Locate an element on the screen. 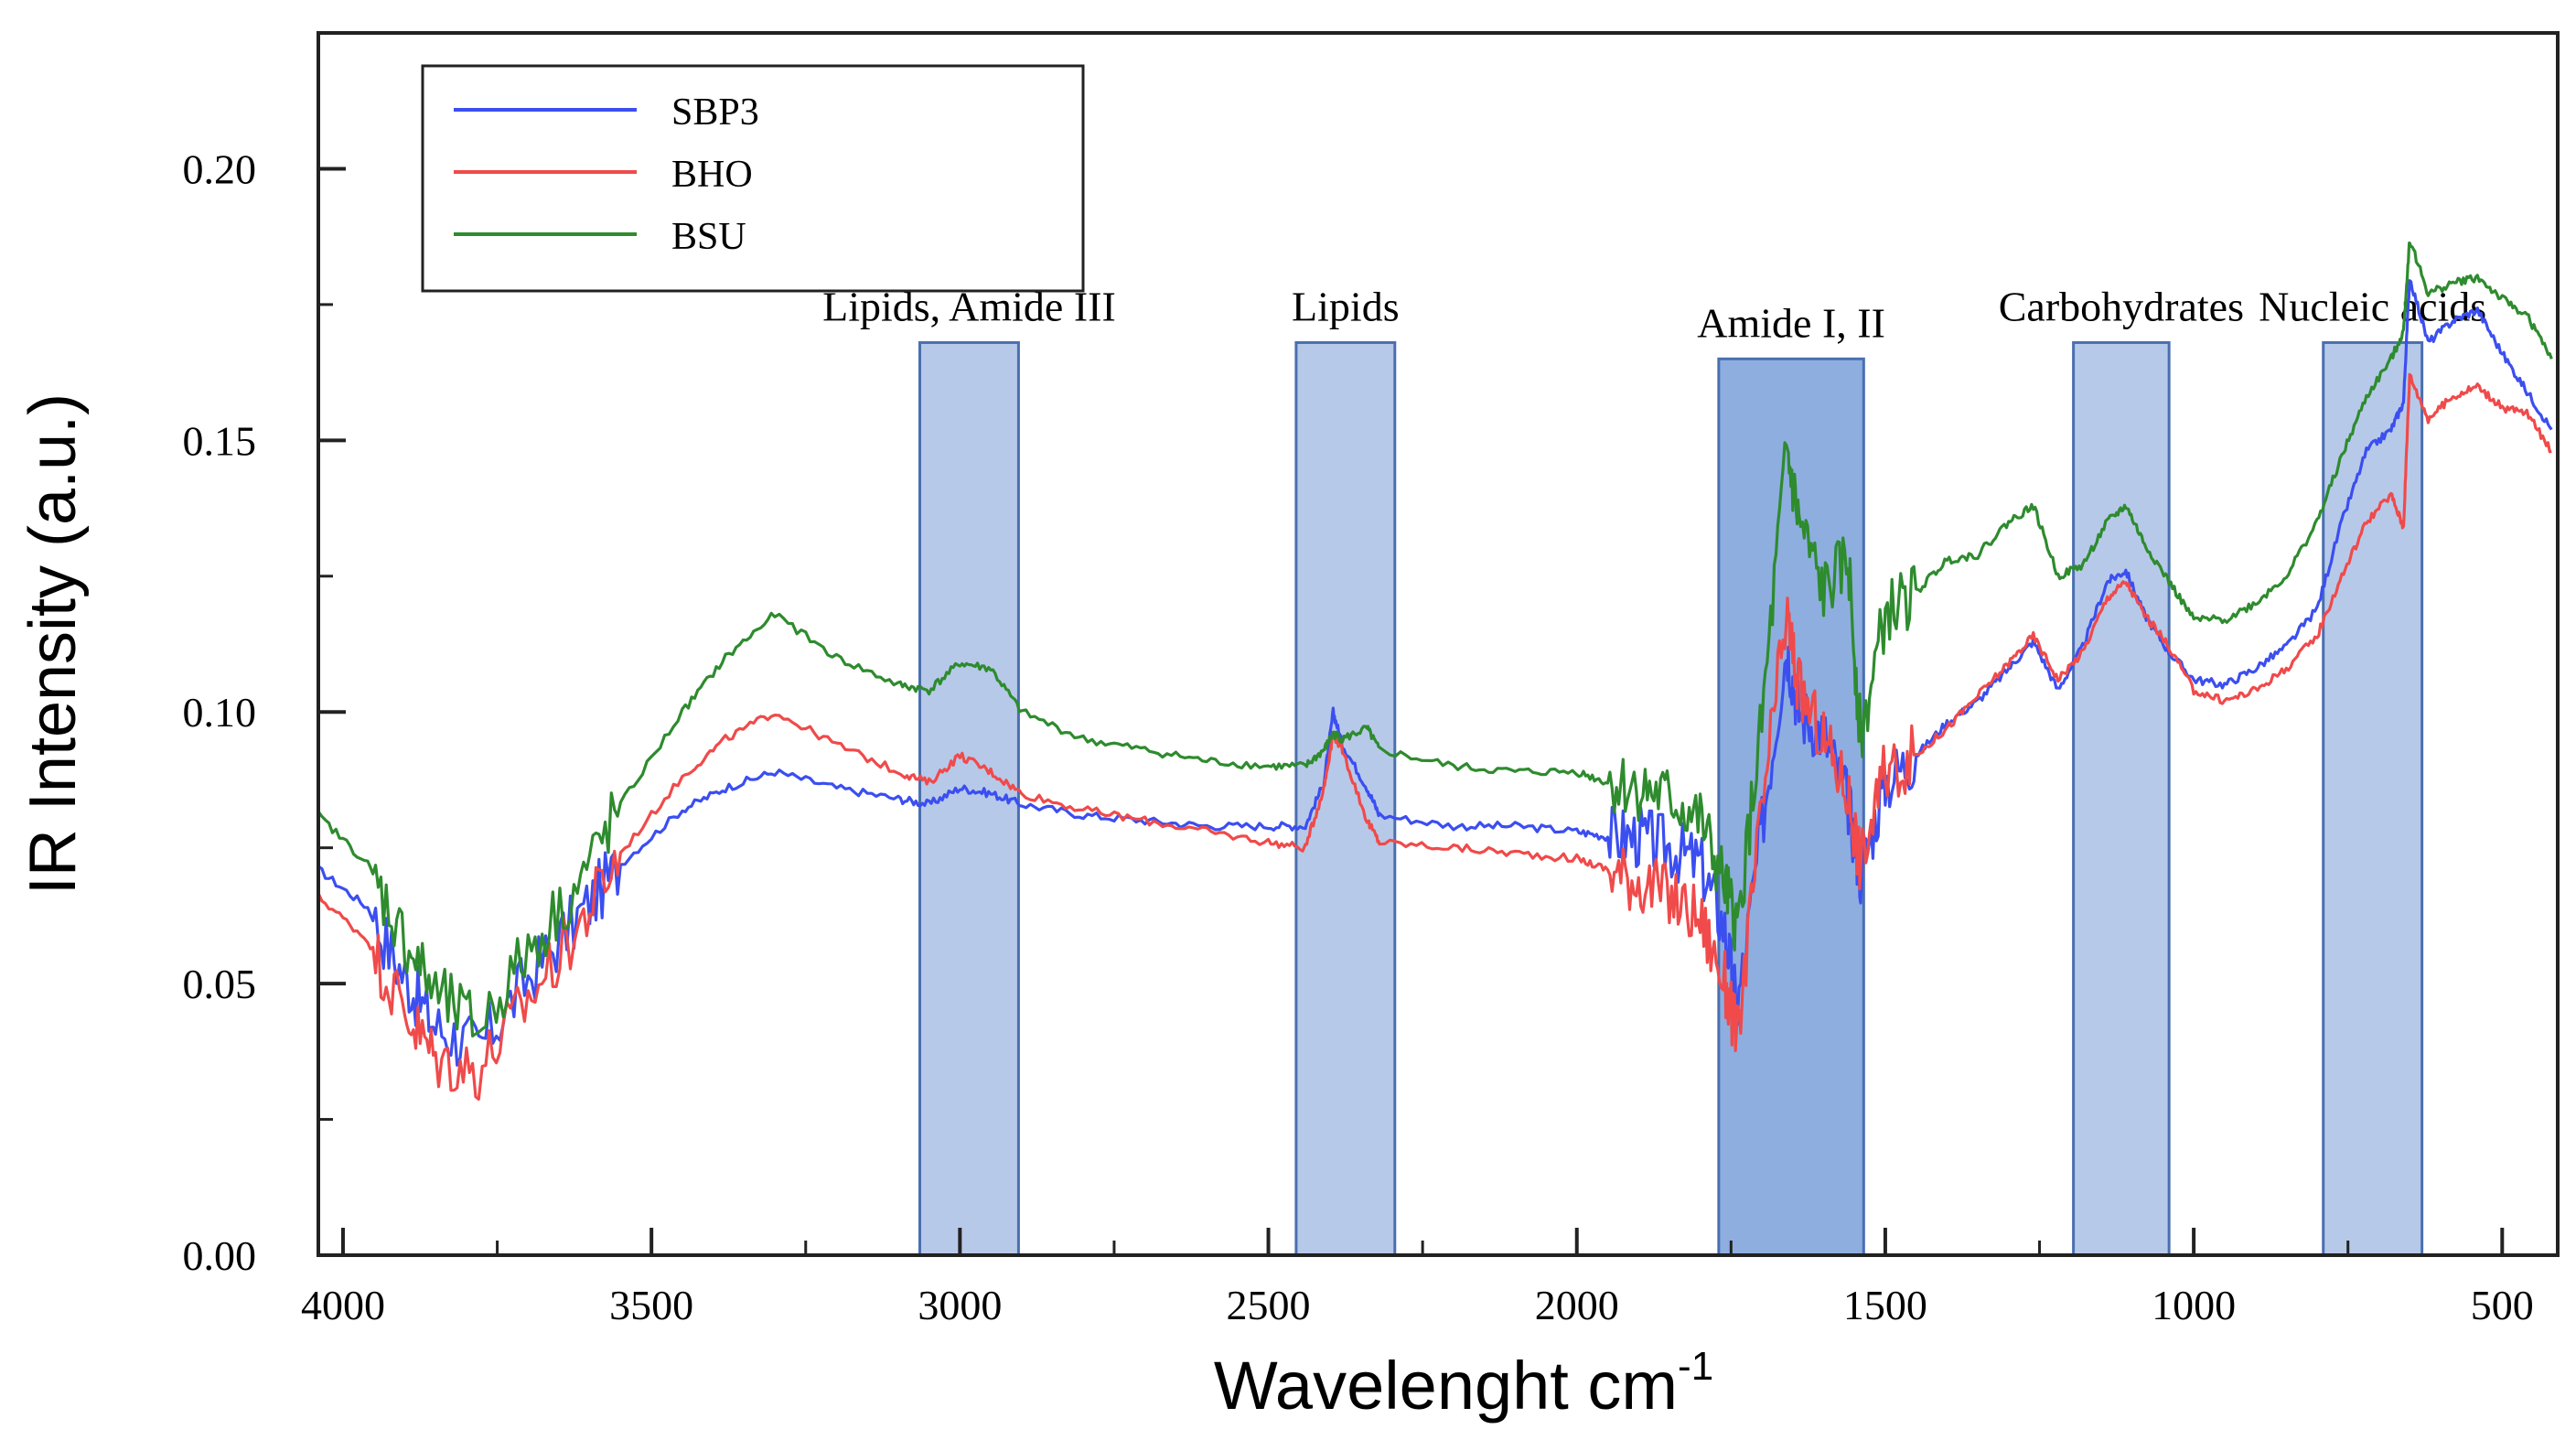 The width and height of the screenshot is (2576, 1440). legend-label: SBP3 is located at coordinates (715, 112).